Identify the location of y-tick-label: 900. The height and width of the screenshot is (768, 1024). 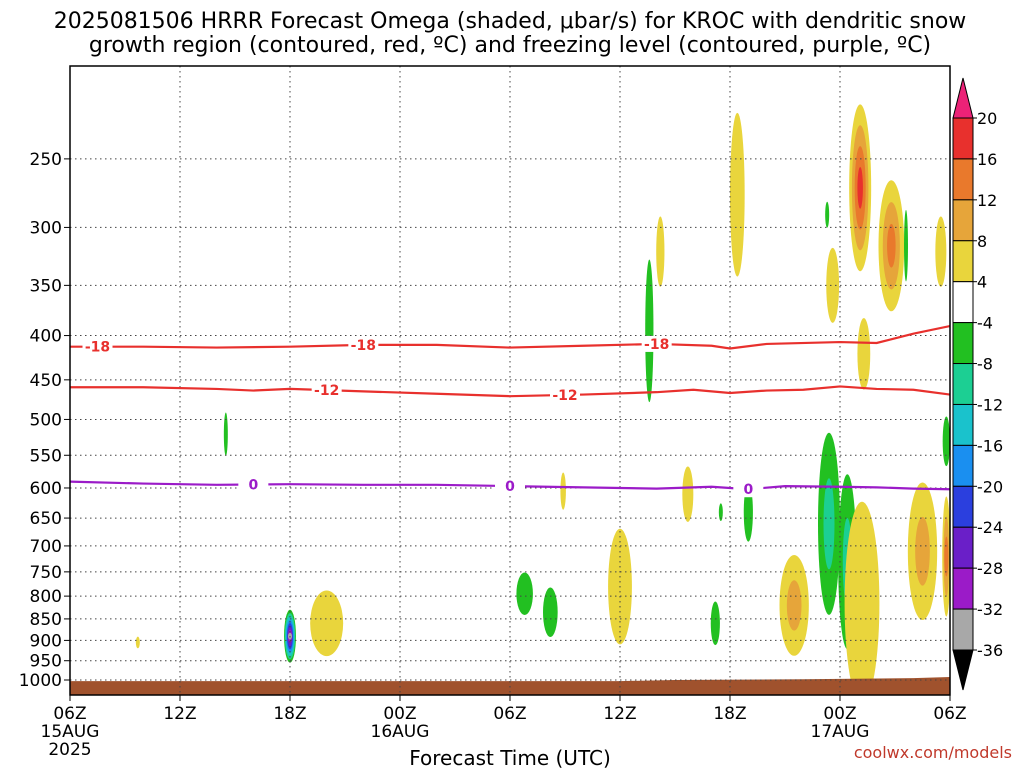
(46, 641).